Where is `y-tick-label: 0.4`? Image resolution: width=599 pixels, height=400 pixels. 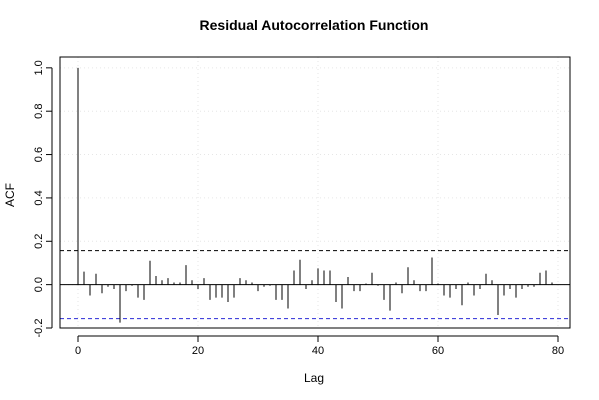
y-tick-label: 0.4 is located at coordinates (39, 197).